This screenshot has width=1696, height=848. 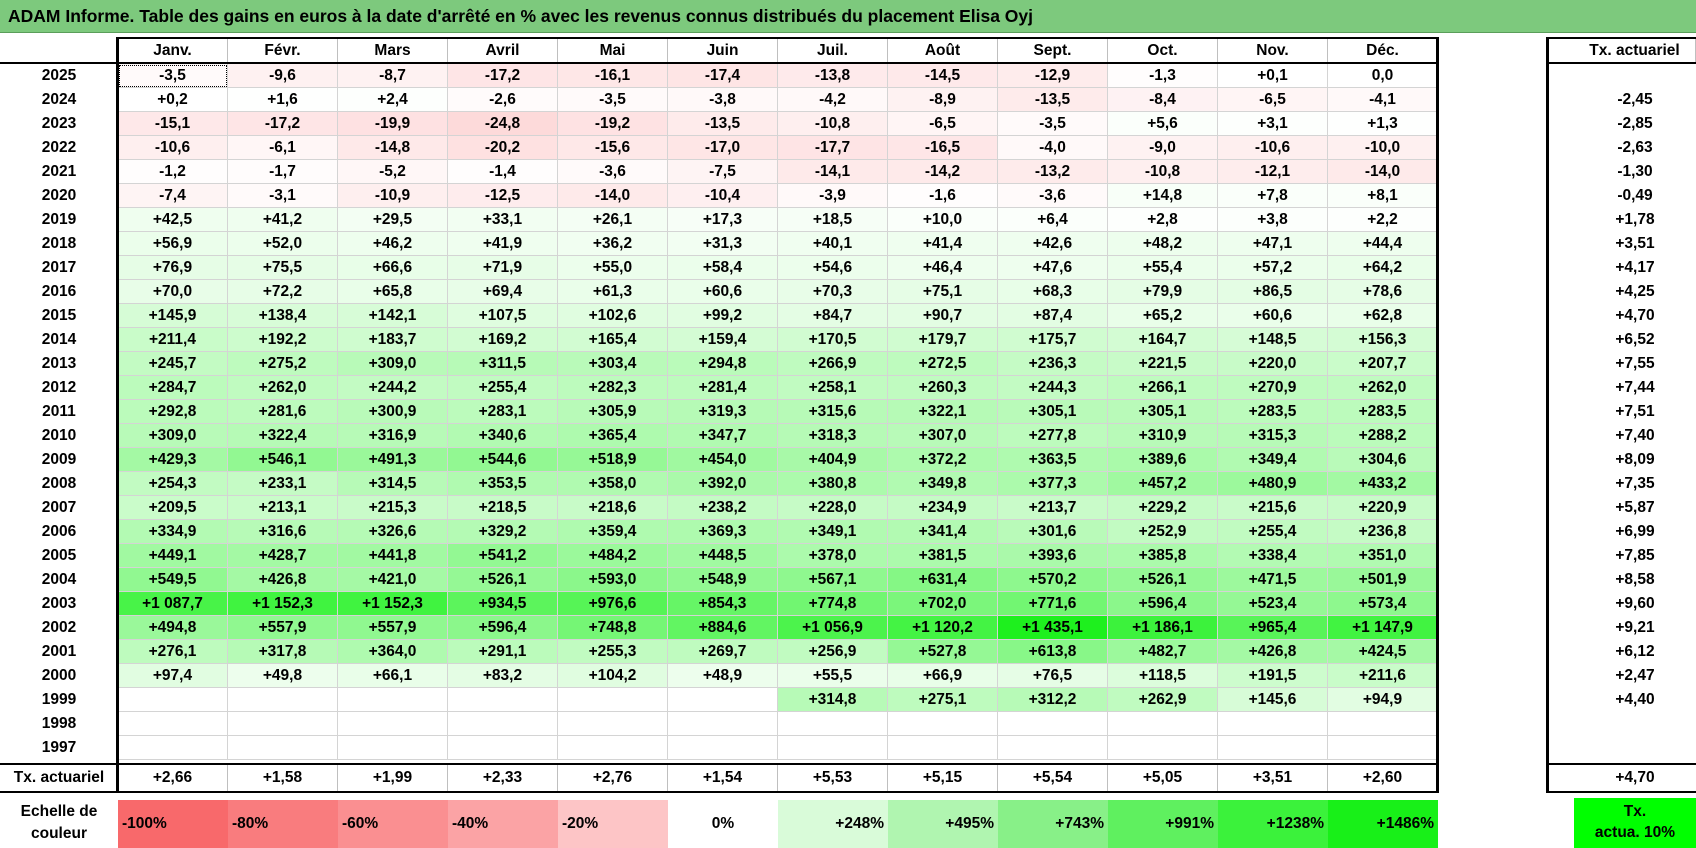 I want to click on table-cell: +33,1, so click(x=503, y=220).